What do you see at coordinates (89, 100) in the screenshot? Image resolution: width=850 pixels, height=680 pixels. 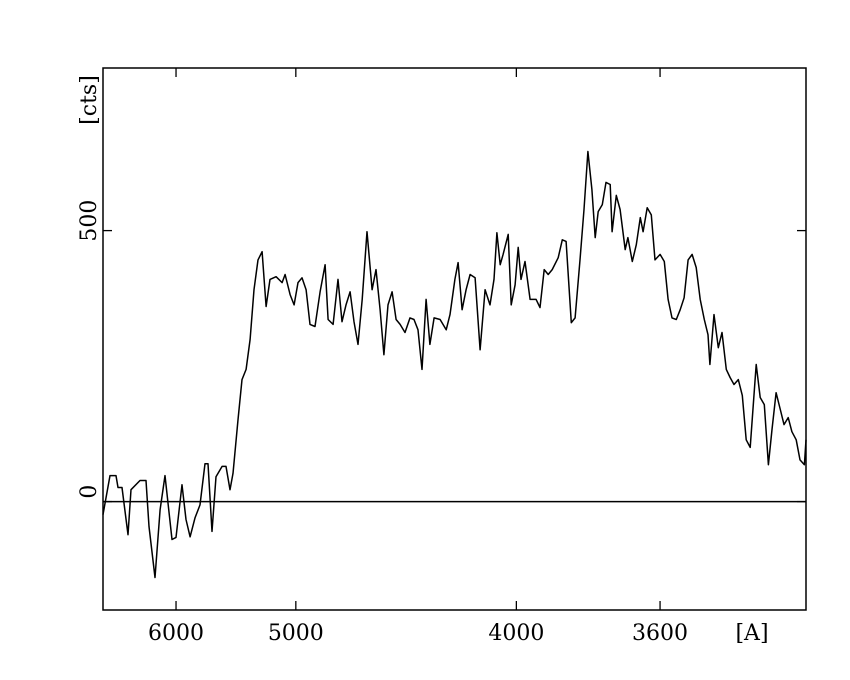 I see `y-axis-label: [cts]` at bounding box center [89, 100].